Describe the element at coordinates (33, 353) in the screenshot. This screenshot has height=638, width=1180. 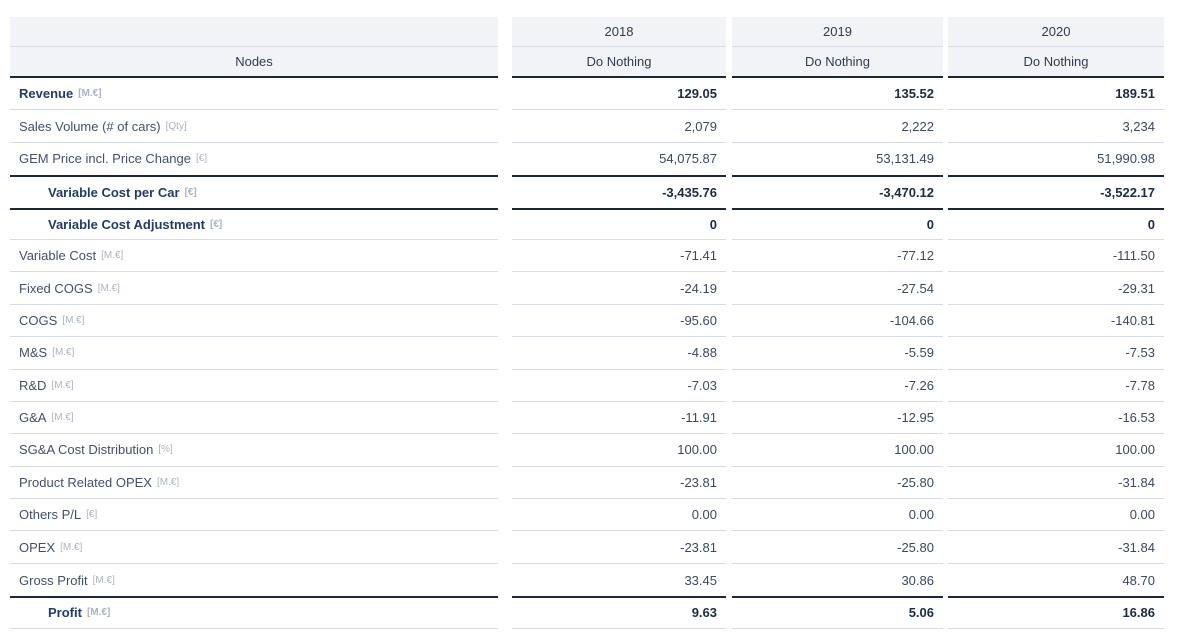
I see `row-label: M&S` at that location.